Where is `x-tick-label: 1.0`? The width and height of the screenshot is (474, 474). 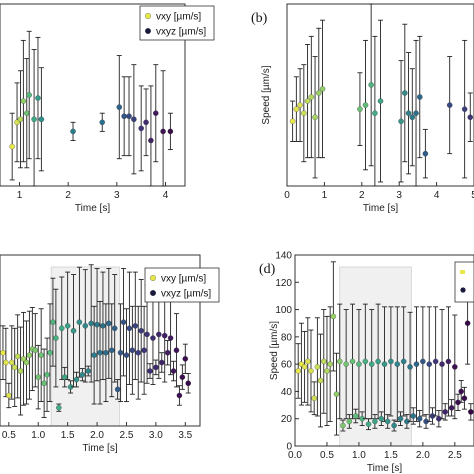
x-tick-label: 1.0 is located at coordinates (359, 455).